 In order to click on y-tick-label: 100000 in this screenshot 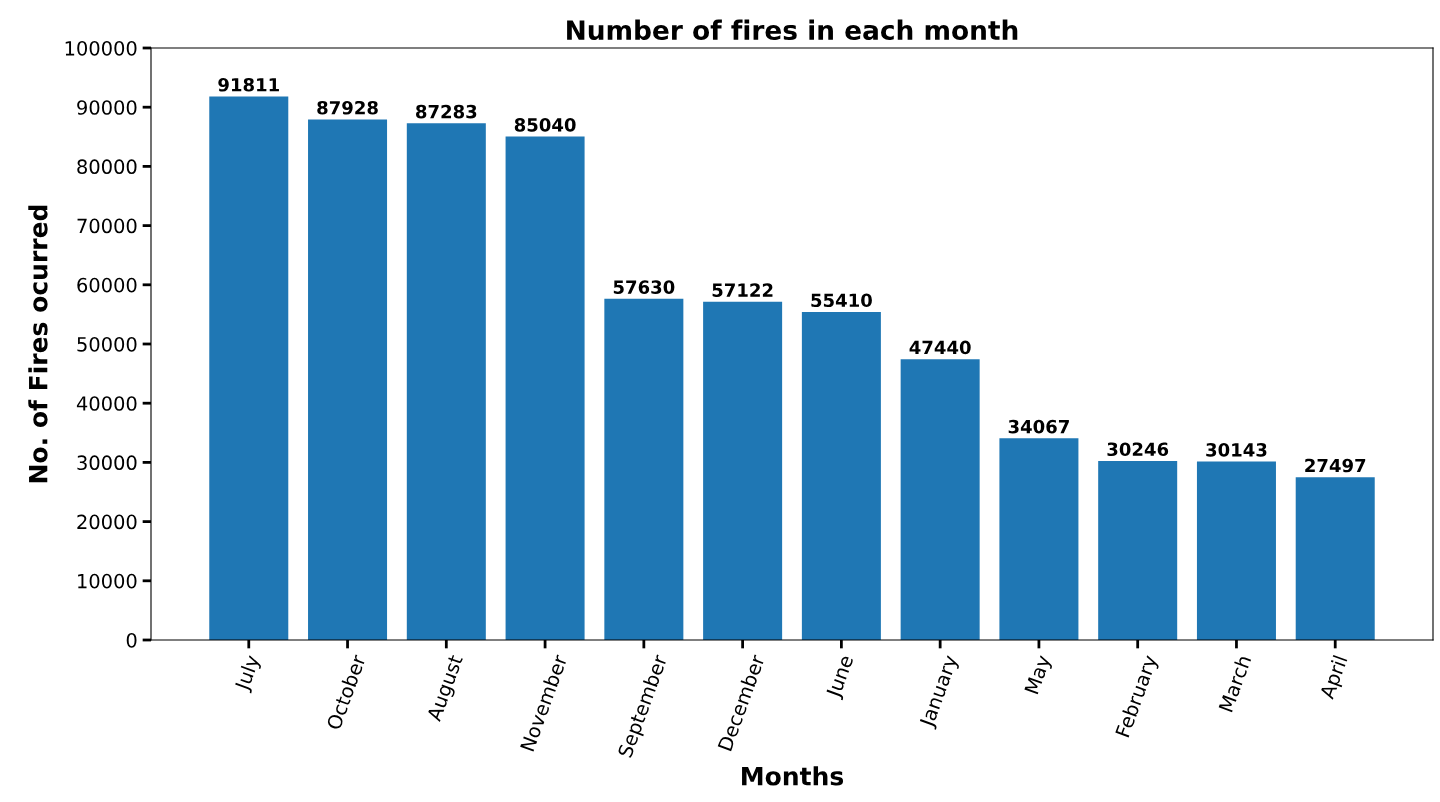, I will do `click(101, 48)`.